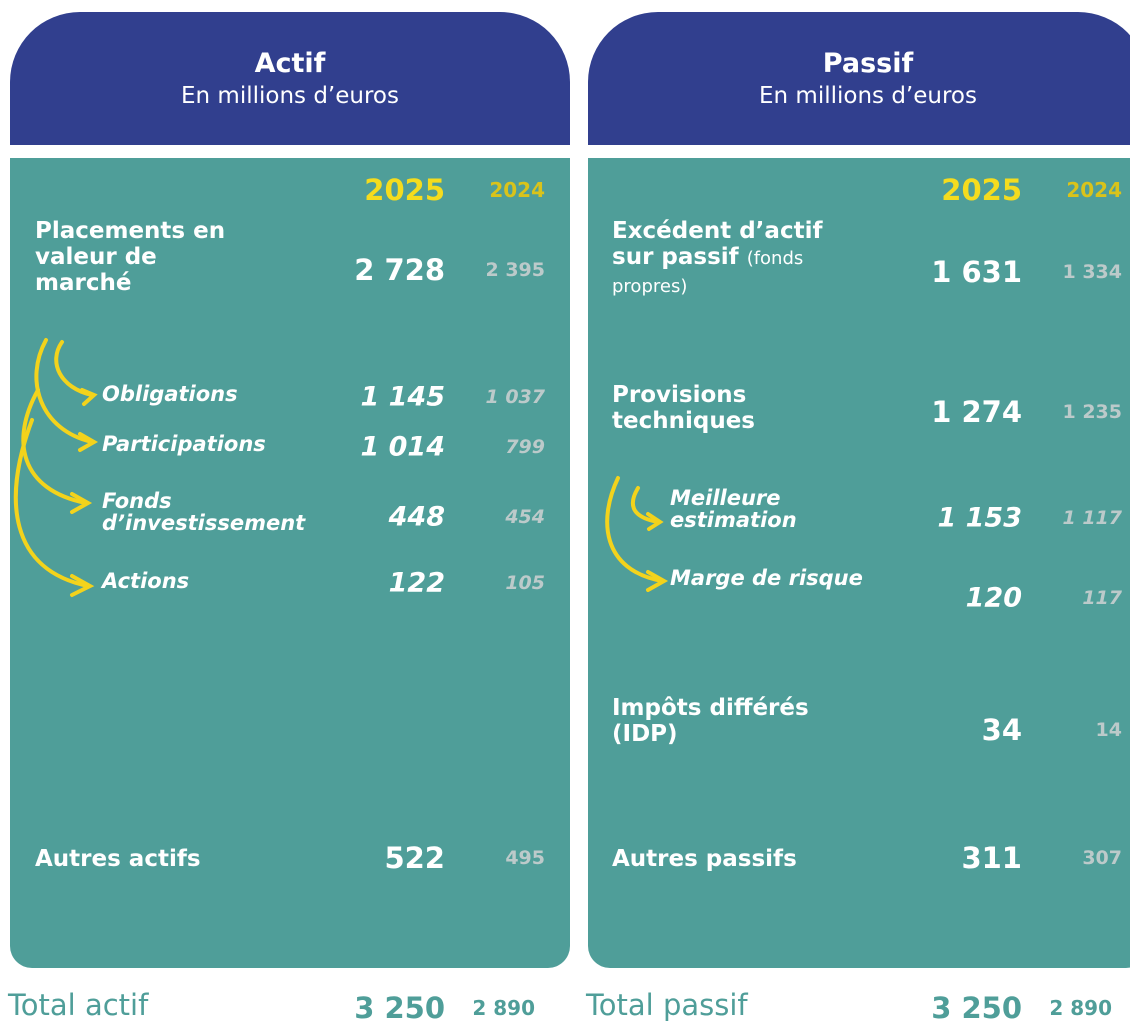 The image size is (1130, 1025). I want to click on detail-value: 105, so click(525, 583).